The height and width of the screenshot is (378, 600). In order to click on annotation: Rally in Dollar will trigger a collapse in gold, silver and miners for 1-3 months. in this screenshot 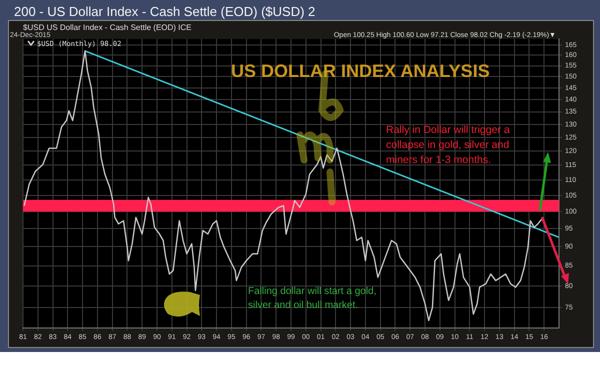, I will do `click(448, 145)`.